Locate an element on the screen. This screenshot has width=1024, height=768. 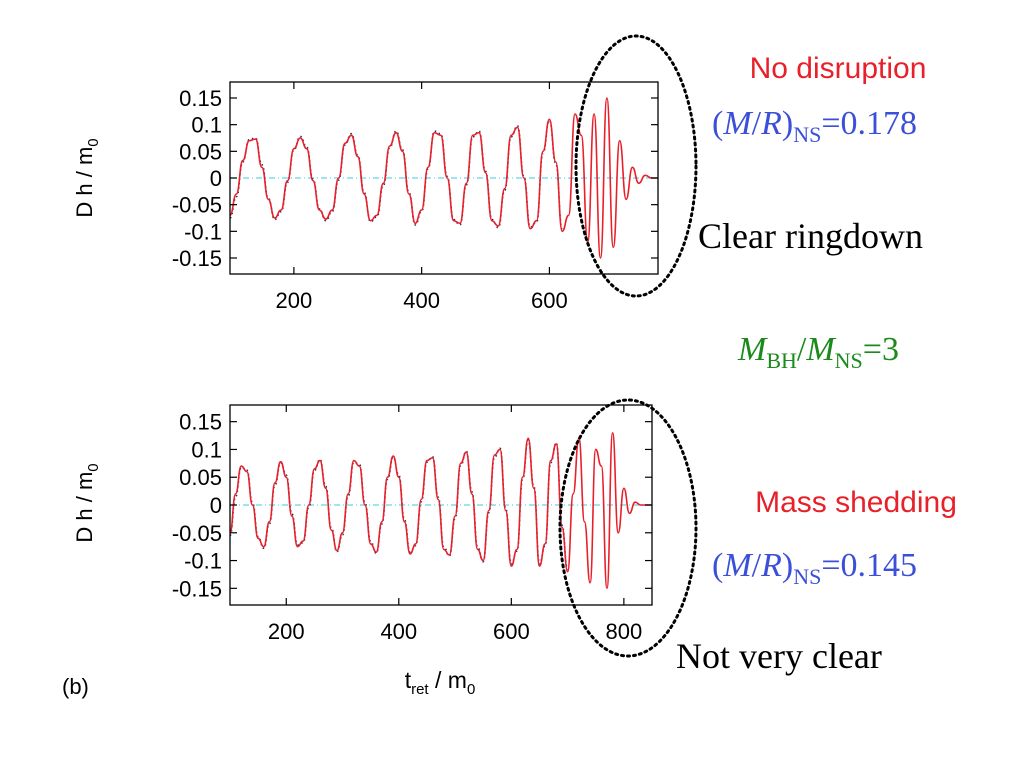
bottom-y-tick-label: -0.15 is located at coordinates (197, 588).